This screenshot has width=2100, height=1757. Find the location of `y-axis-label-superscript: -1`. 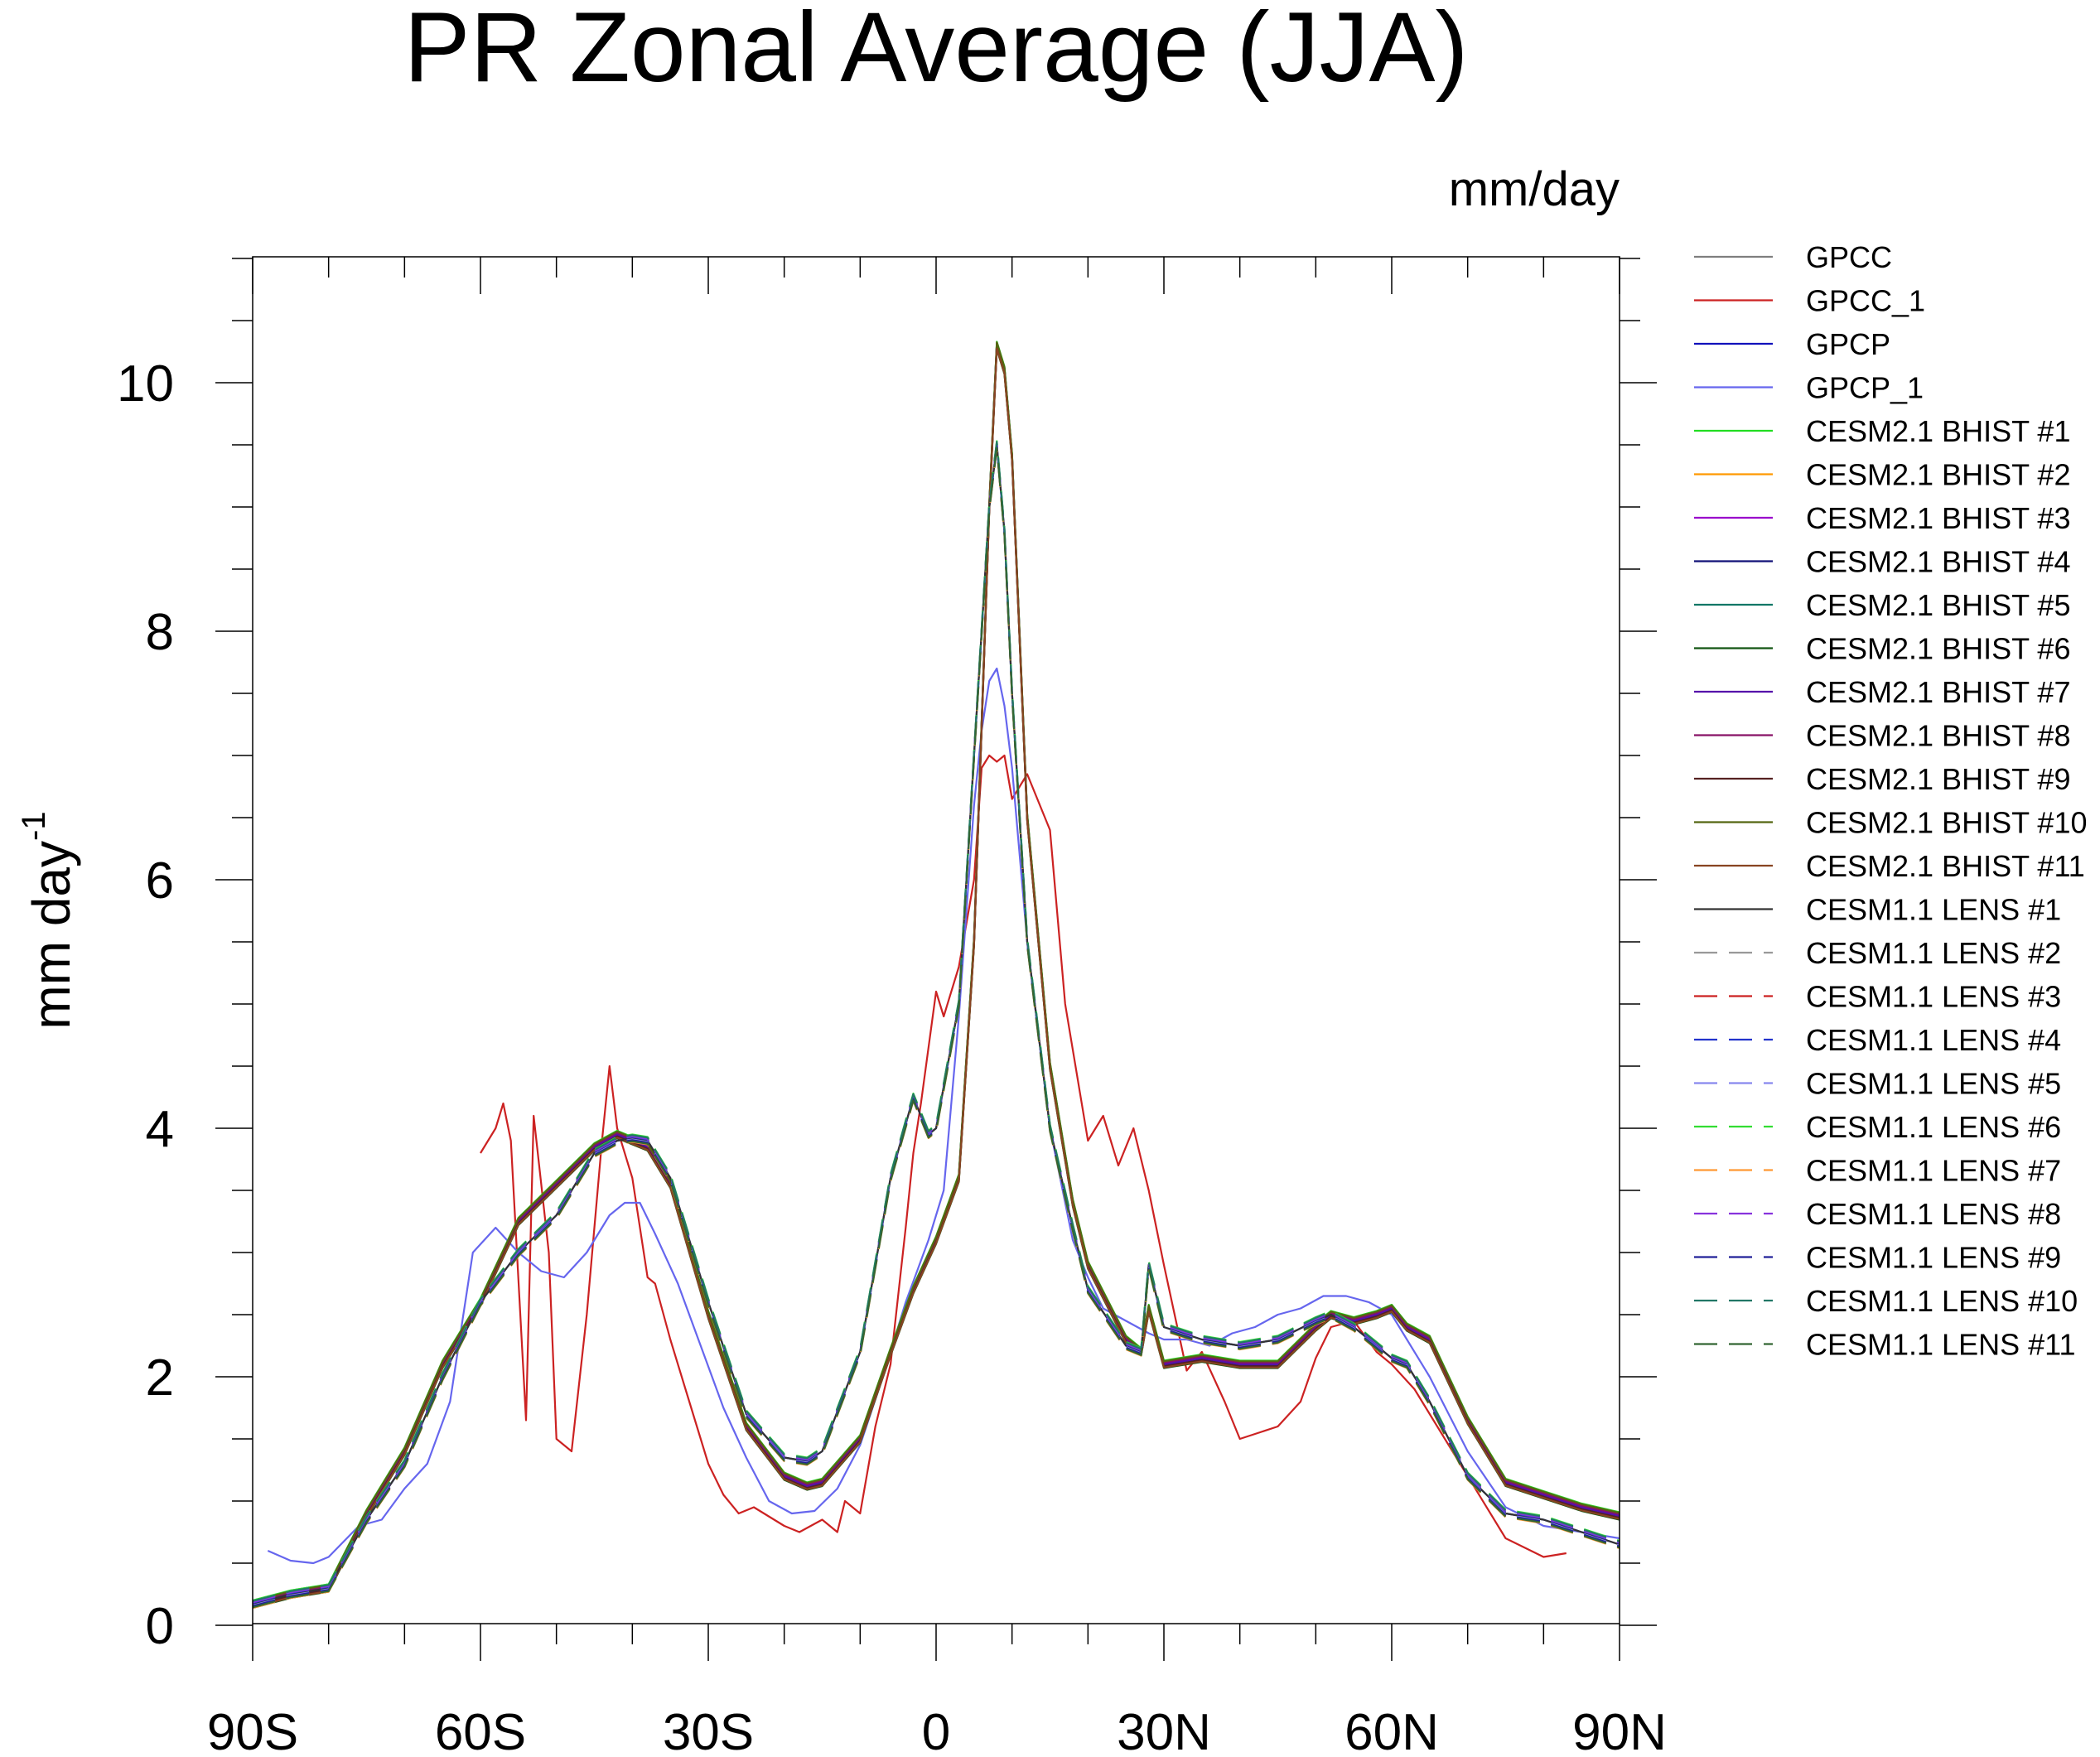

y-axis-label-superscript: -1 is located at coordinates (34, 826).